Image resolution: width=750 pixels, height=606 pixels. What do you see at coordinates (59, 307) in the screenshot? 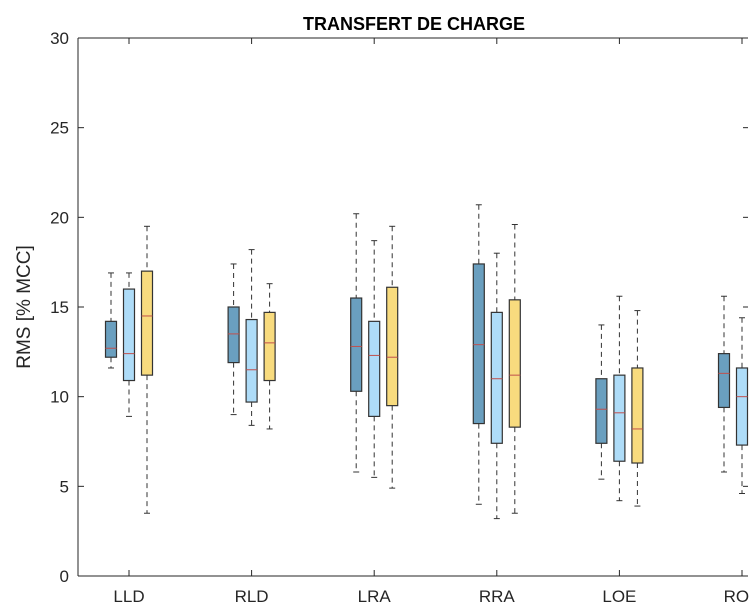
I see `y-tick-label: 15` at bounding box center [59, 307].